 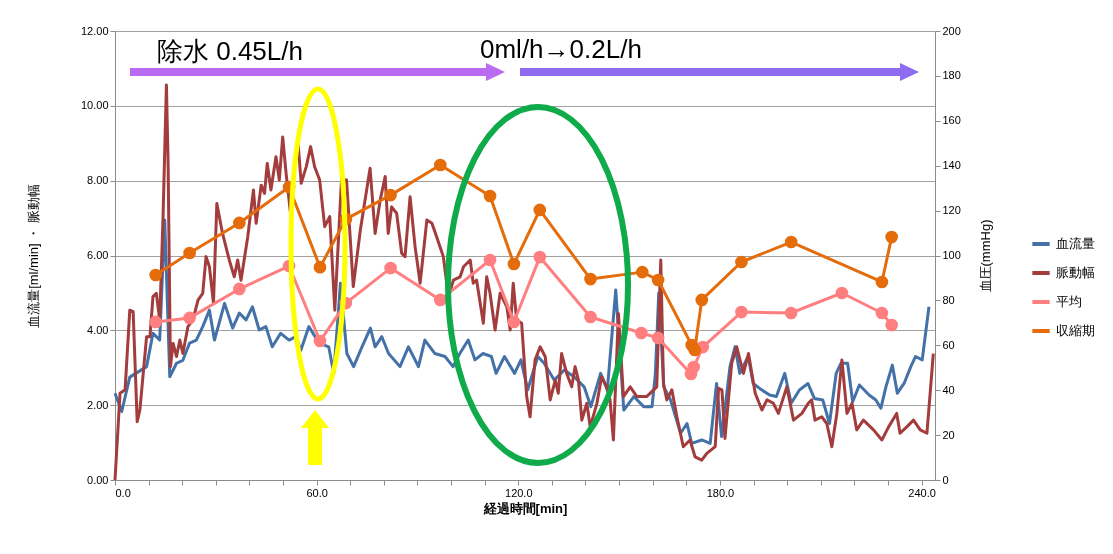 I want to click on y2-tick-label: 80, so click(x=948, y=299).